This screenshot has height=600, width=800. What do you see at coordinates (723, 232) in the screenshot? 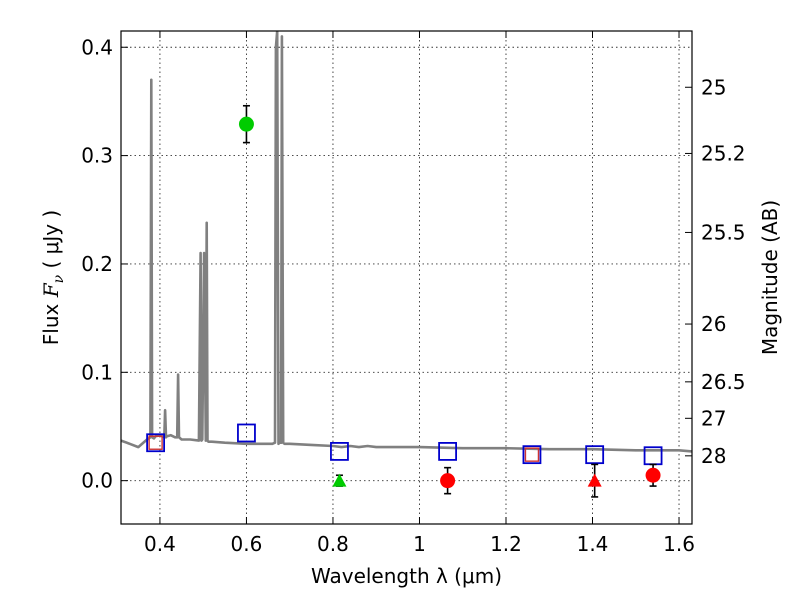
I see `mag-tick-label: 25.5` at bounding box center [723, 232].